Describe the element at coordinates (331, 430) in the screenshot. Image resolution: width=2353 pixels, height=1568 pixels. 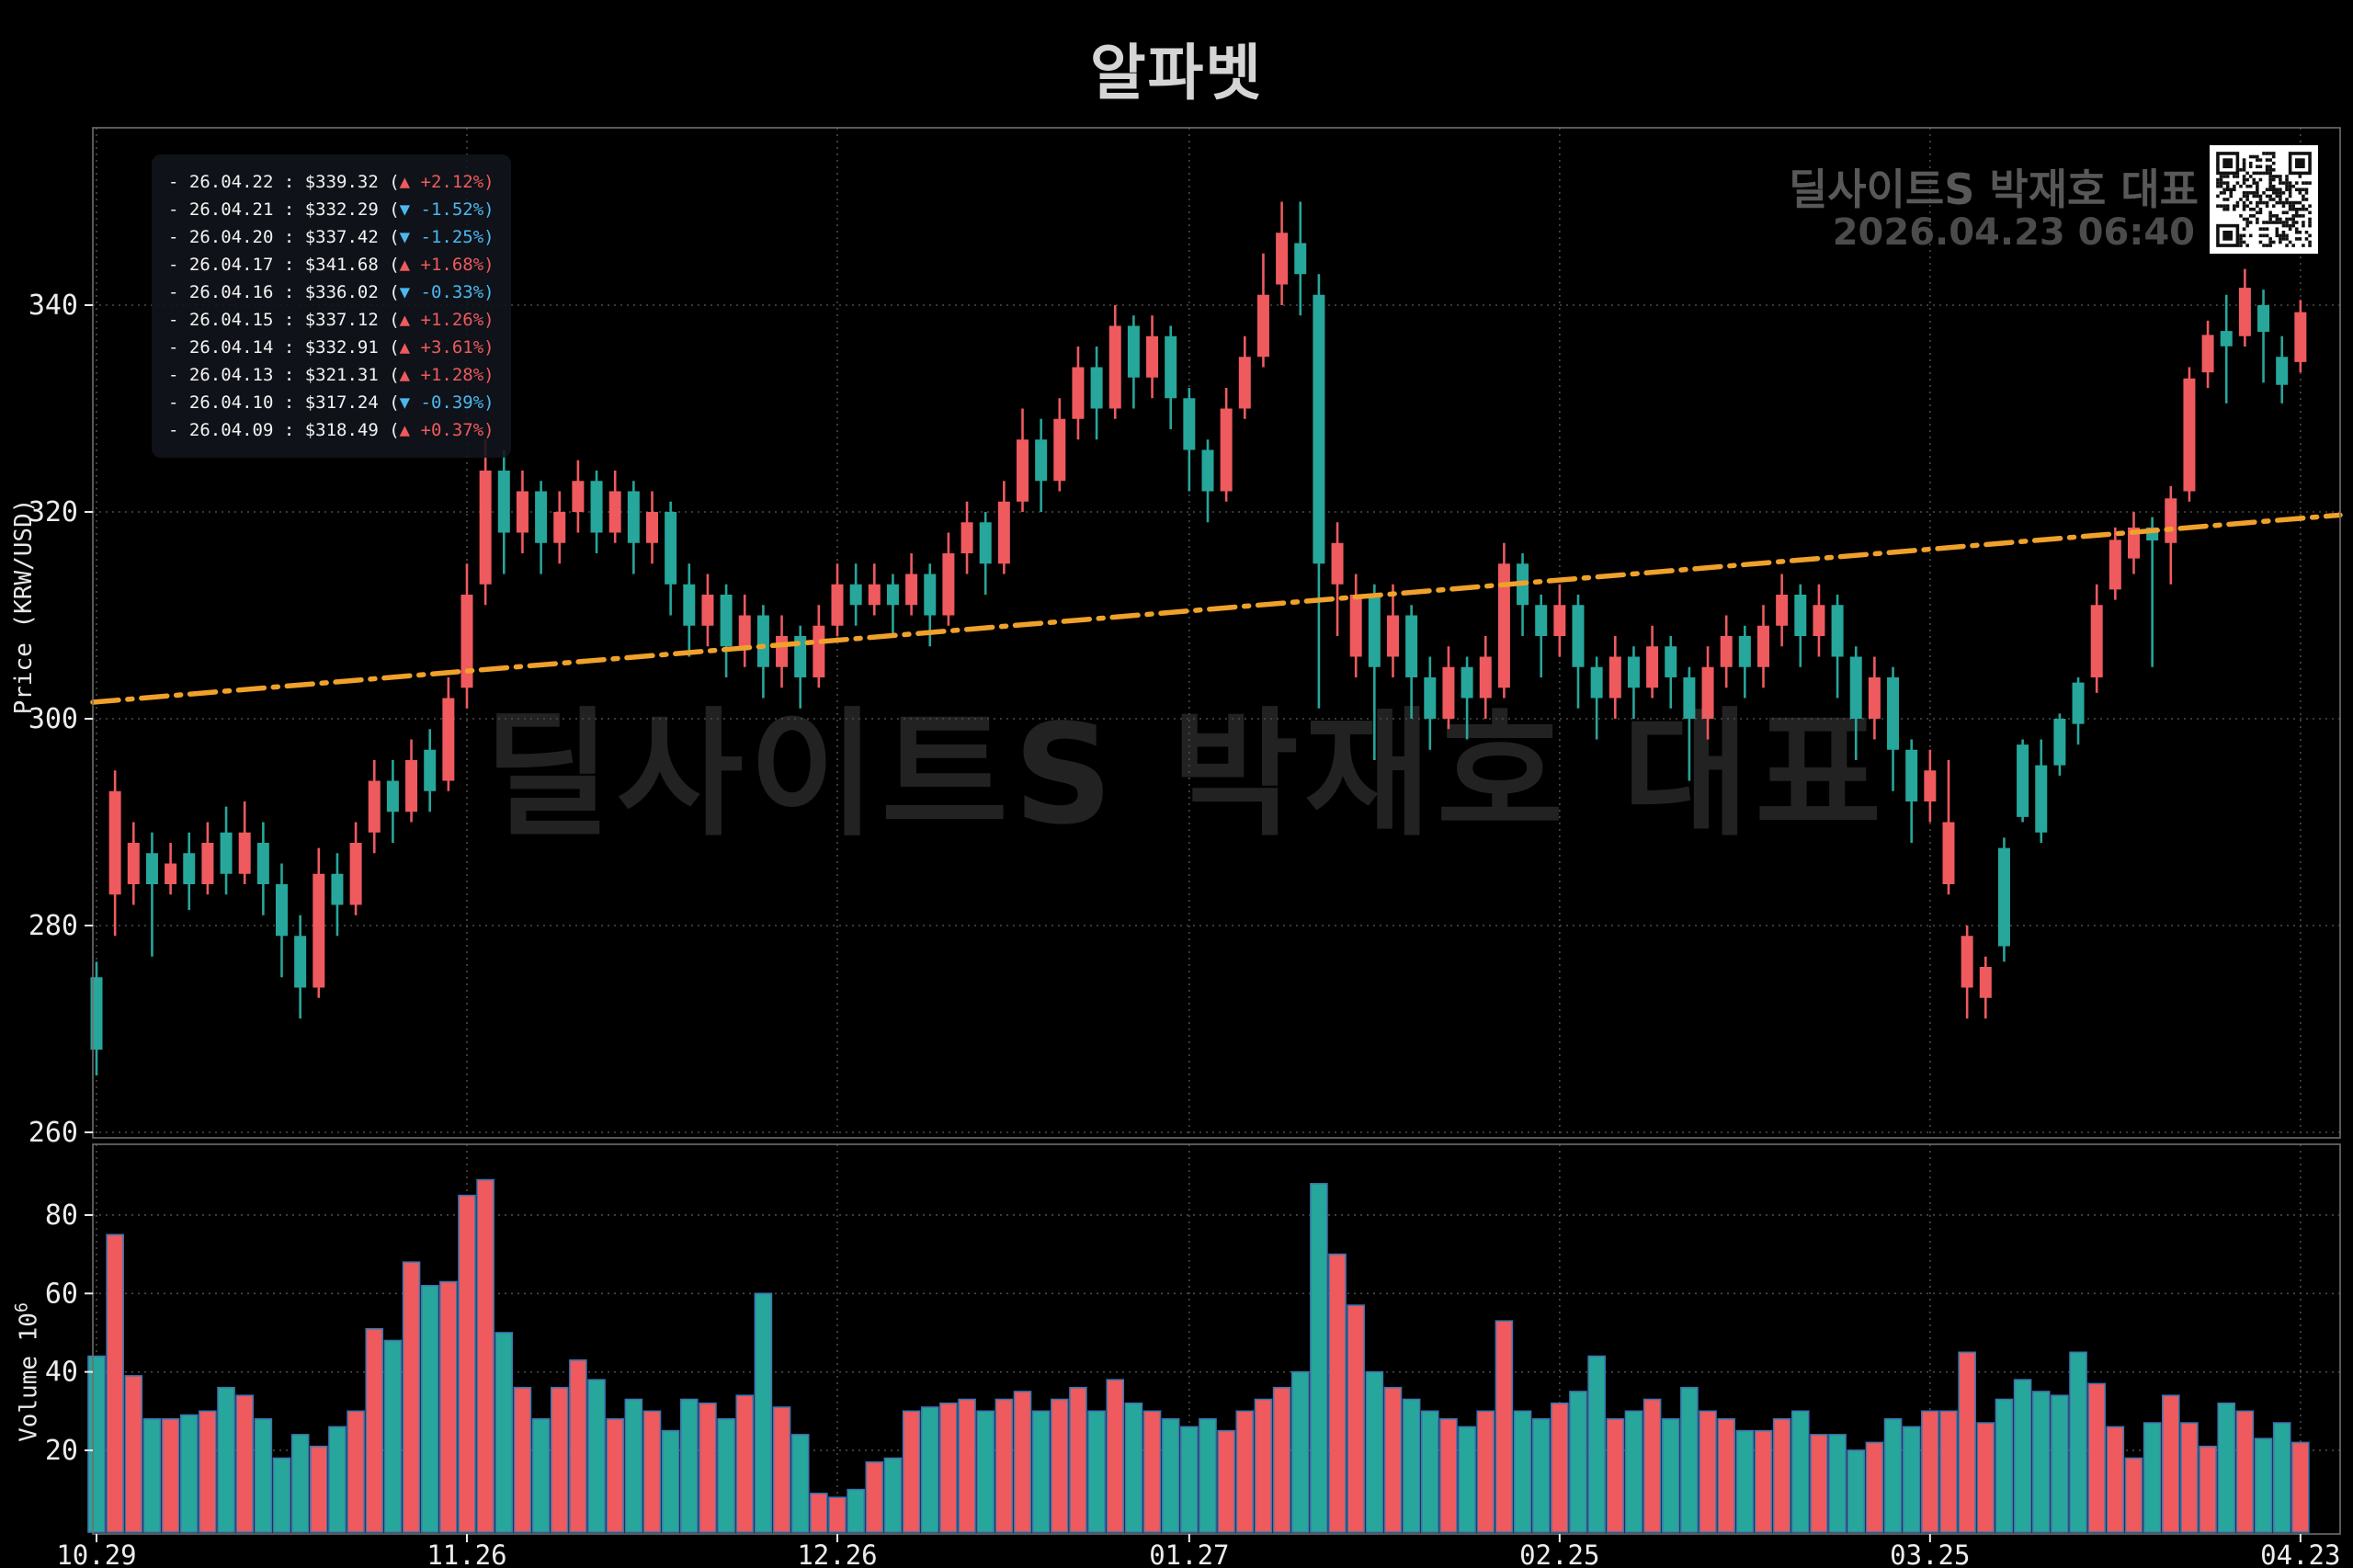
I see `legend-row: - 26.04.09 : $318.49 (▲ +0.37%)` at that location.